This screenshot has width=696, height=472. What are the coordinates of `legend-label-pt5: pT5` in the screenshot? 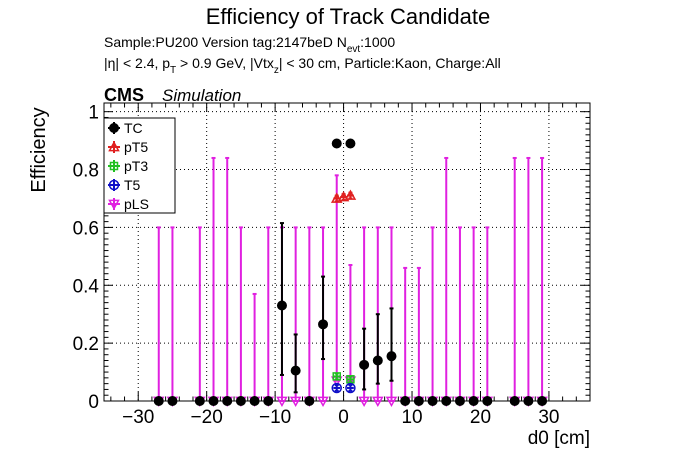 It's located at (136, 147).